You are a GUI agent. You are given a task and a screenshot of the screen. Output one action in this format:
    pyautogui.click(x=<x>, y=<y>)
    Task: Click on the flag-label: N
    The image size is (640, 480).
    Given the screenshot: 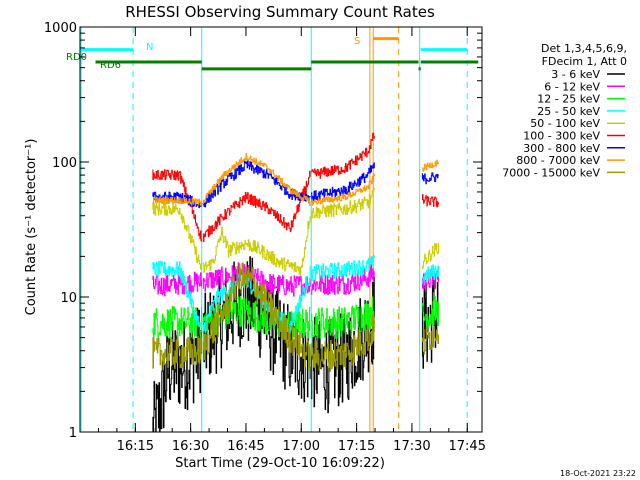 What is the action you would take?
    pyautogui.click(x=149, y=47)
    